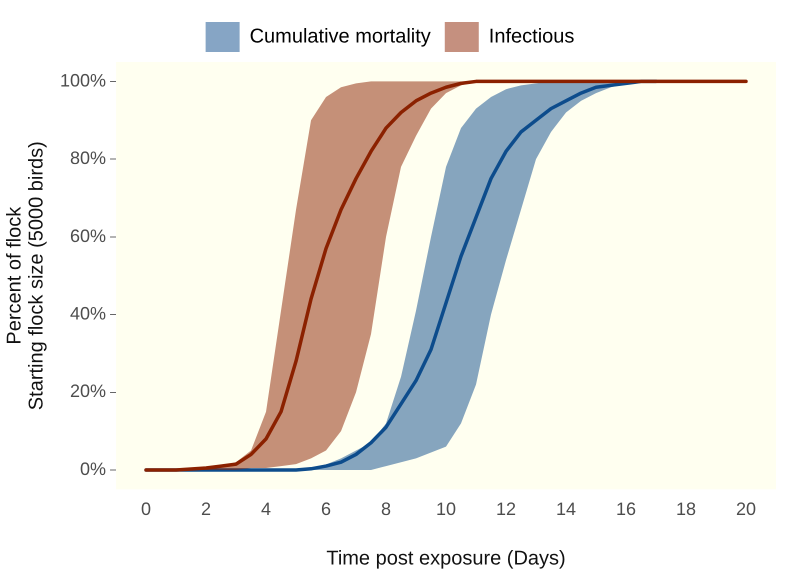 The image size is (792, 575). I want to click on x-tick-label: 10, so click(446, 509).